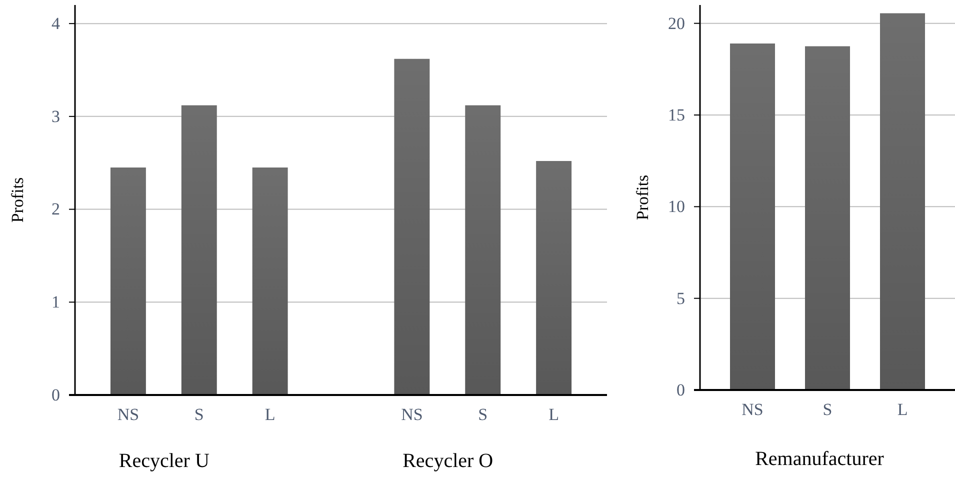 The height and width of the screenshot is (477, 955). Describe the element at coordinates (676, 114) in the screenshot. I see `y-tick-label: 15` at that location.